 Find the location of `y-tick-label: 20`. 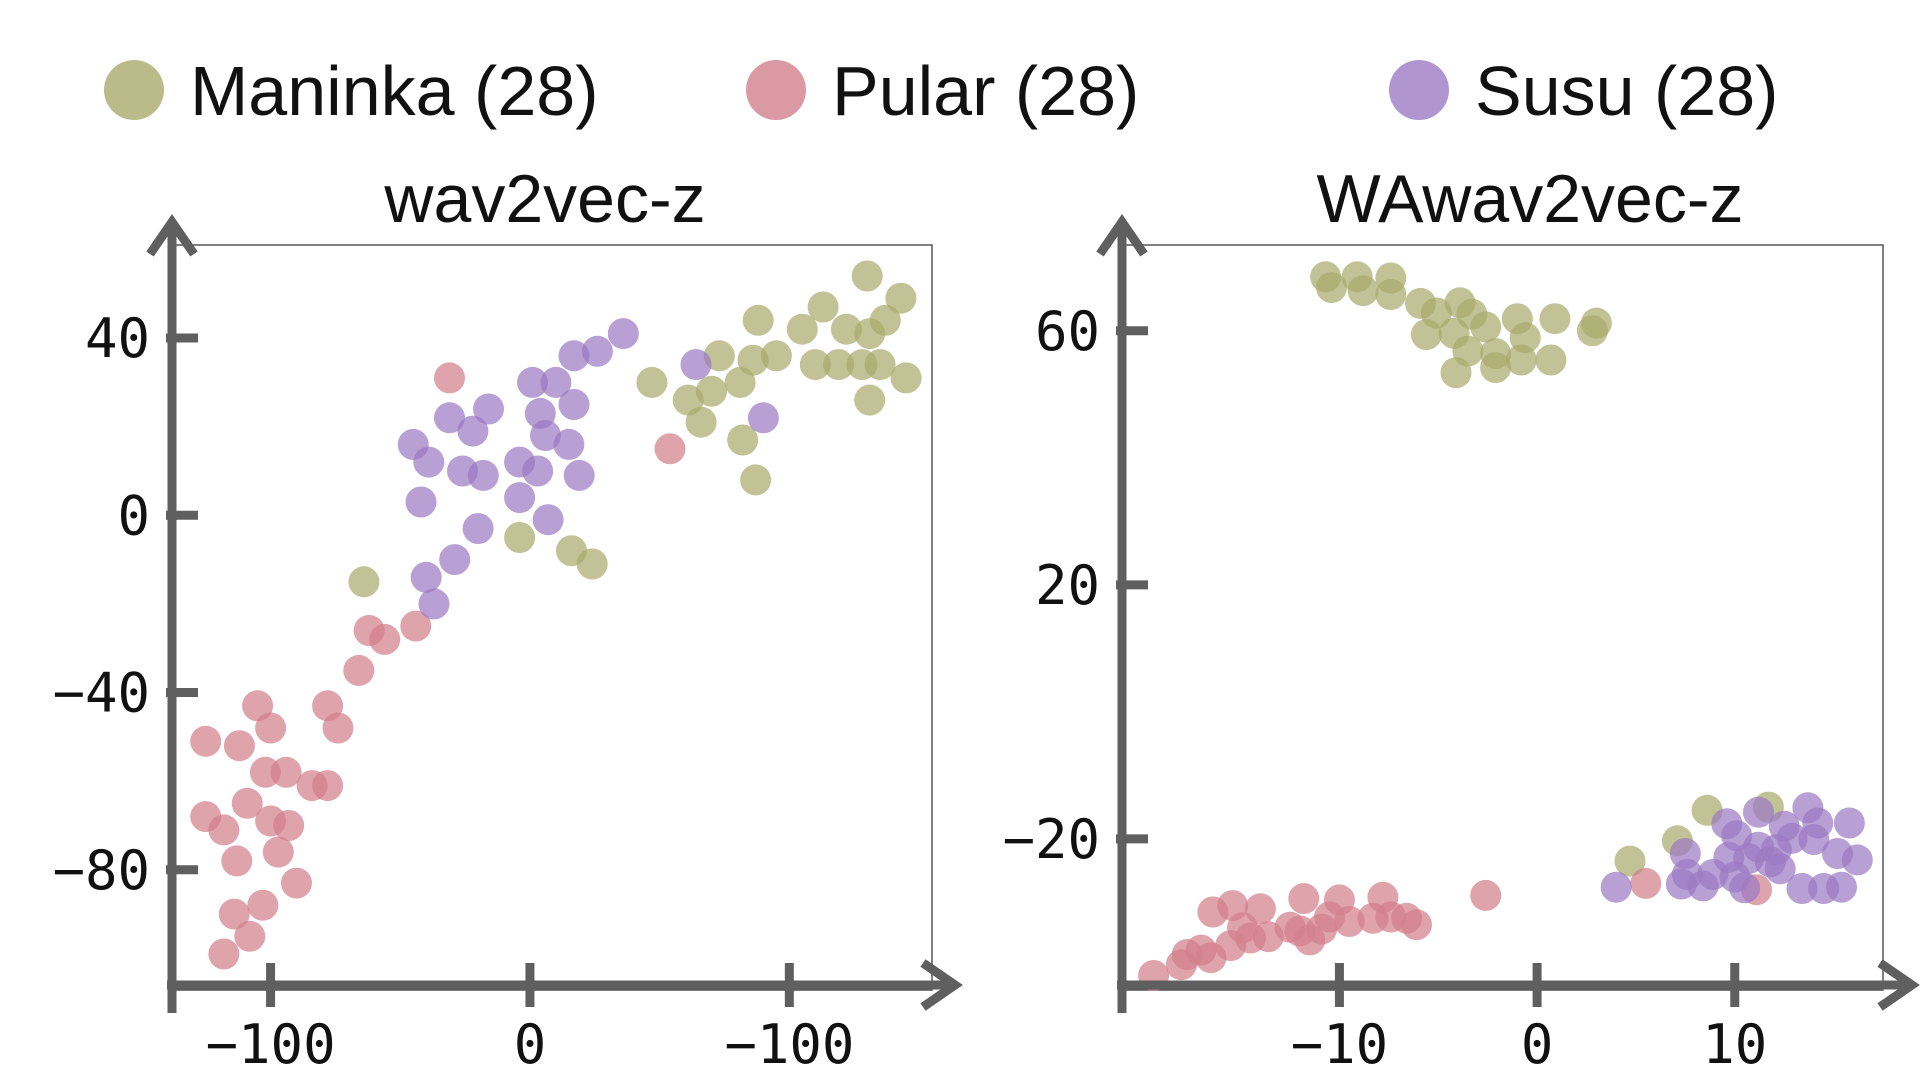

y-tick-label: 20 is located at coordinates (1067, 585).